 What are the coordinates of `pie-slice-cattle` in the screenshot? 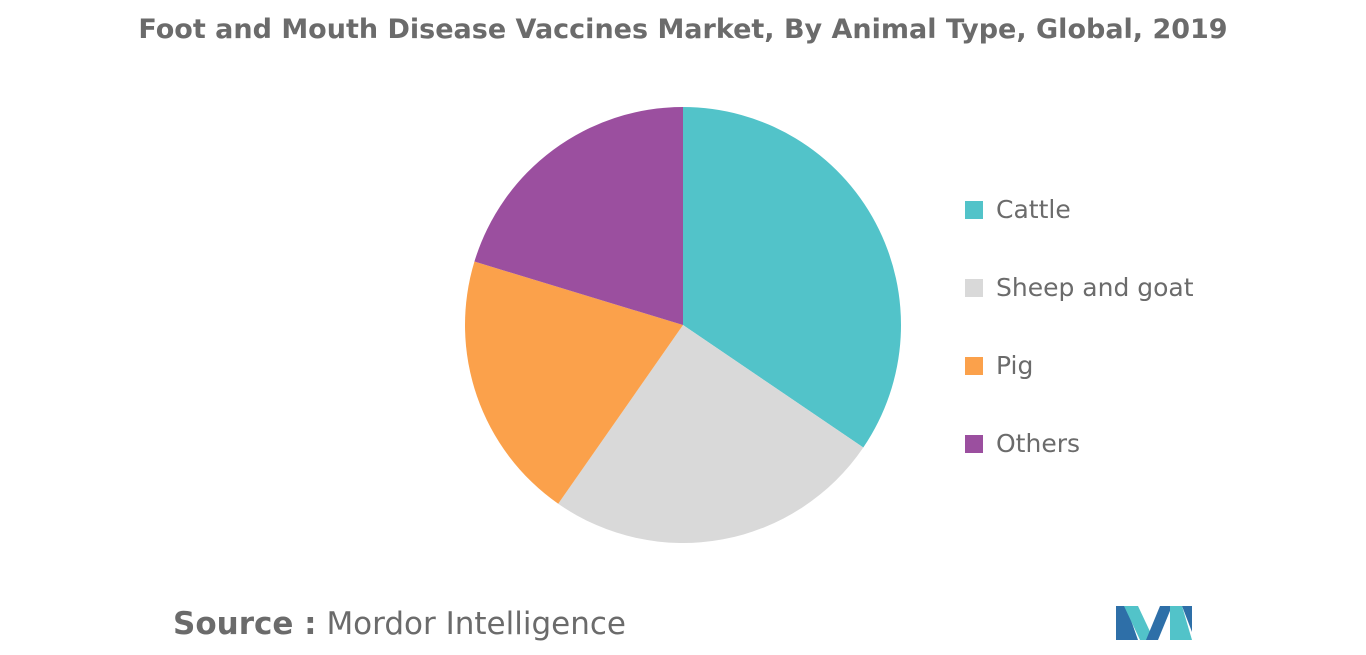 It's located at (792, 277).